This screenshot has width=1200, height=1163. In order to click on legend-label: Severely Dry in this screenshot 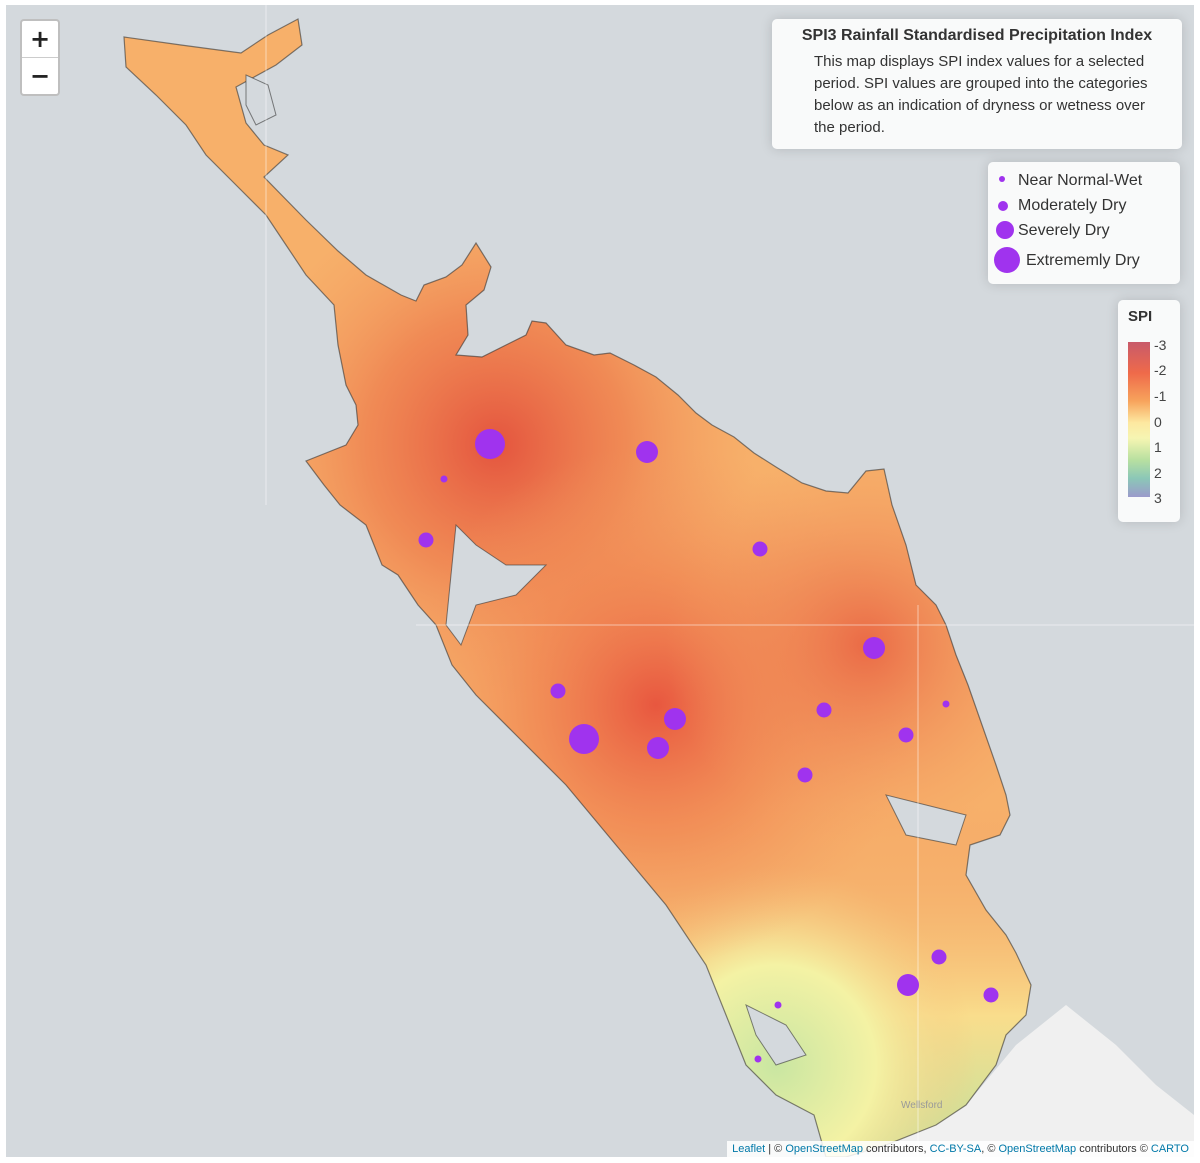, I will do `click(1064, 231)`.